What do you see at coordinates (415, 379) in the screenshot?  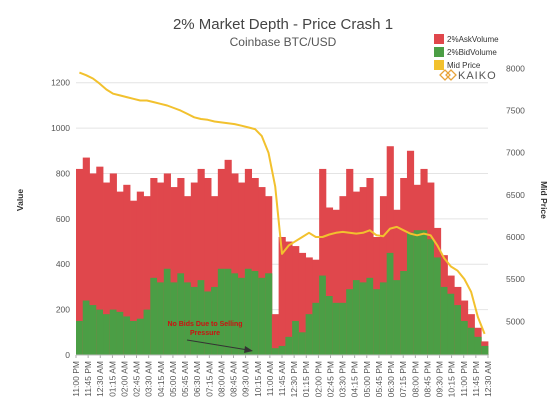 I see `x-tick-label: 08:00 PM` at bounding box center [415, 379].